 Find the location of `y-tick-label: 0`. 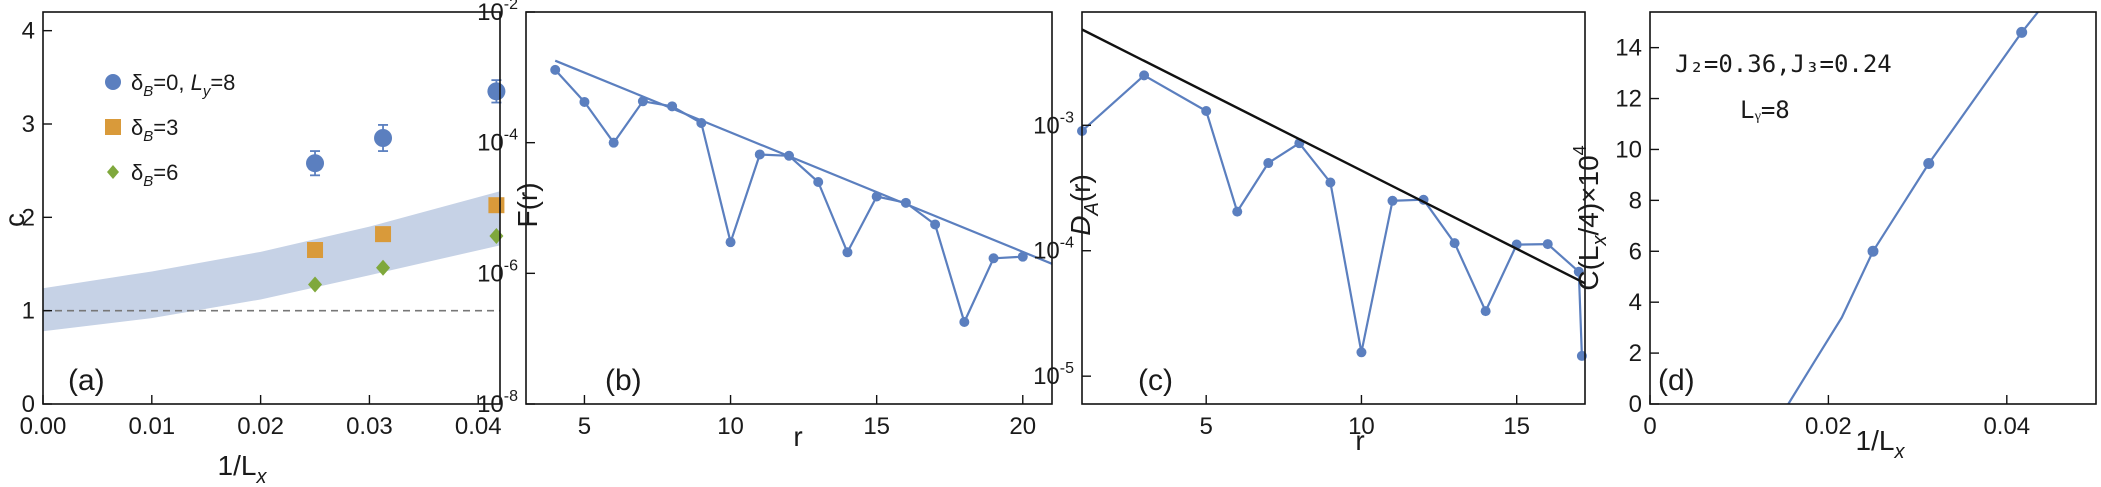

y-tick-label: 0 is located at coordinates (1635, 404).